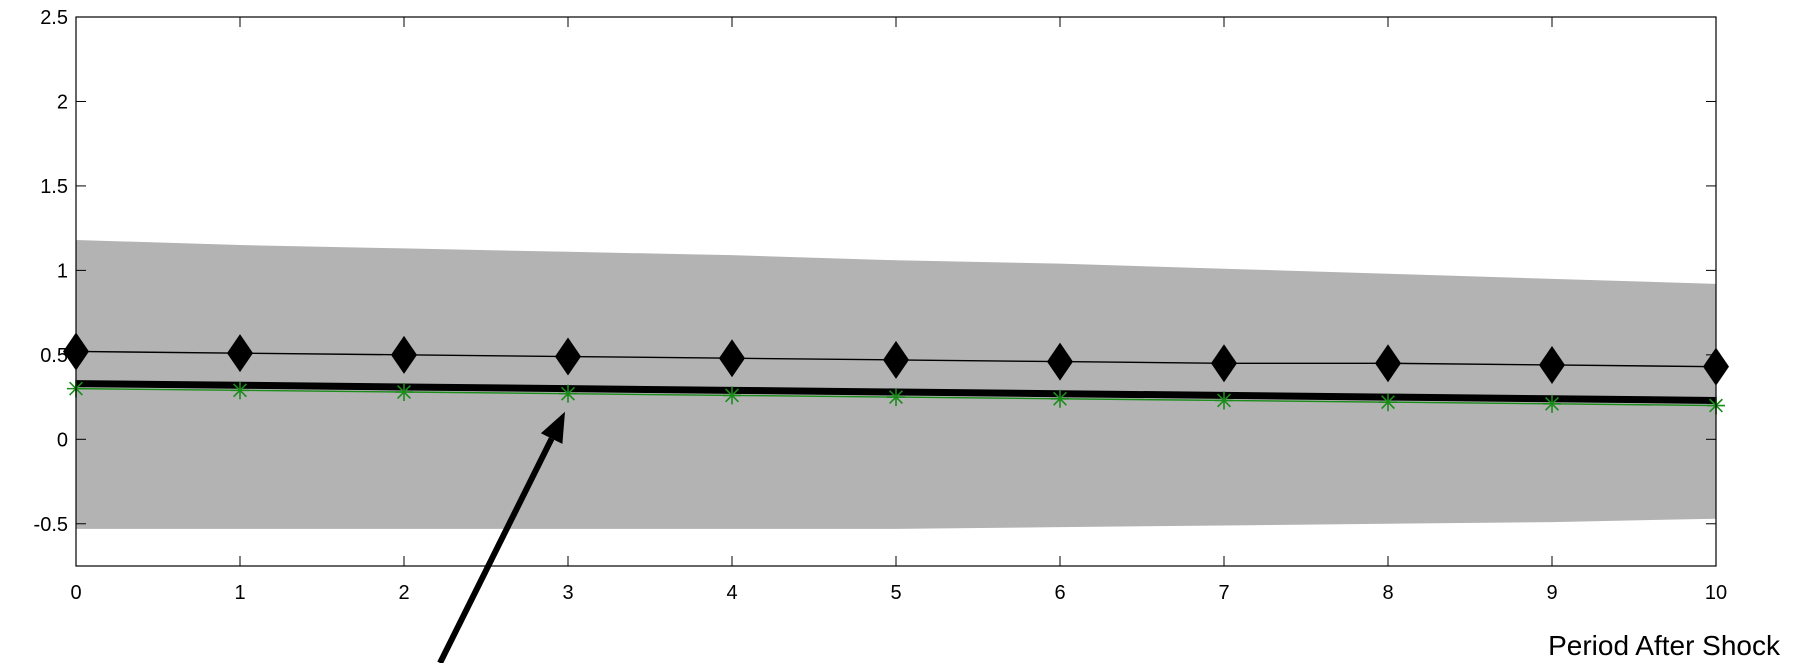  I want to click on x-tick-label-1: 1, so click(239, 593).